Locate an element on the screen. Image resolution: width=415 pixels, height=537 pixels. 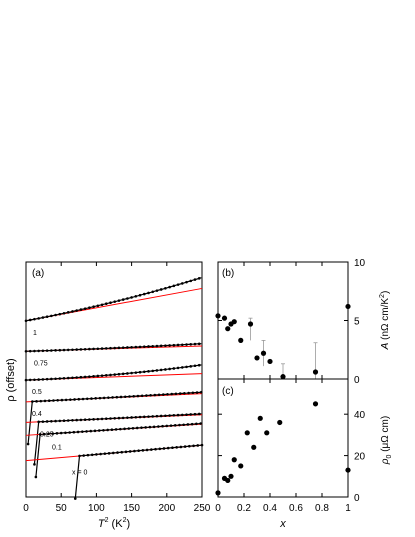
xtick-label: 0.6 is located at coordinates (296, 508).